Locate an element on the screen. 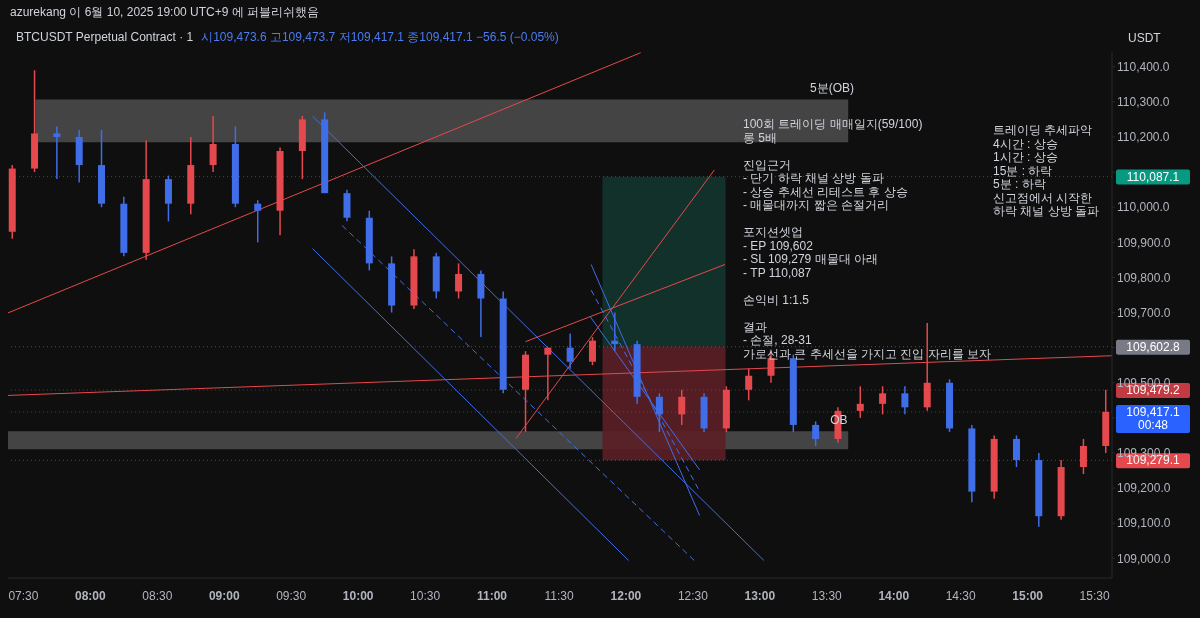 The height and width of the screenshot is (618, 1200). ref-line-label: 109,602.8 is located at coordinates (1153, 346).